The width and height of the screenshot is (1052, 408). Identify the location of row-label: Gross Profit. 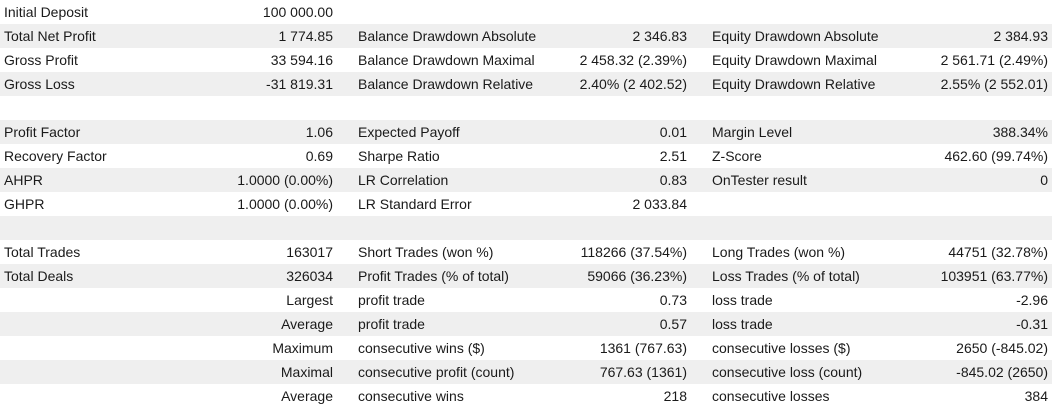
(41, 60).